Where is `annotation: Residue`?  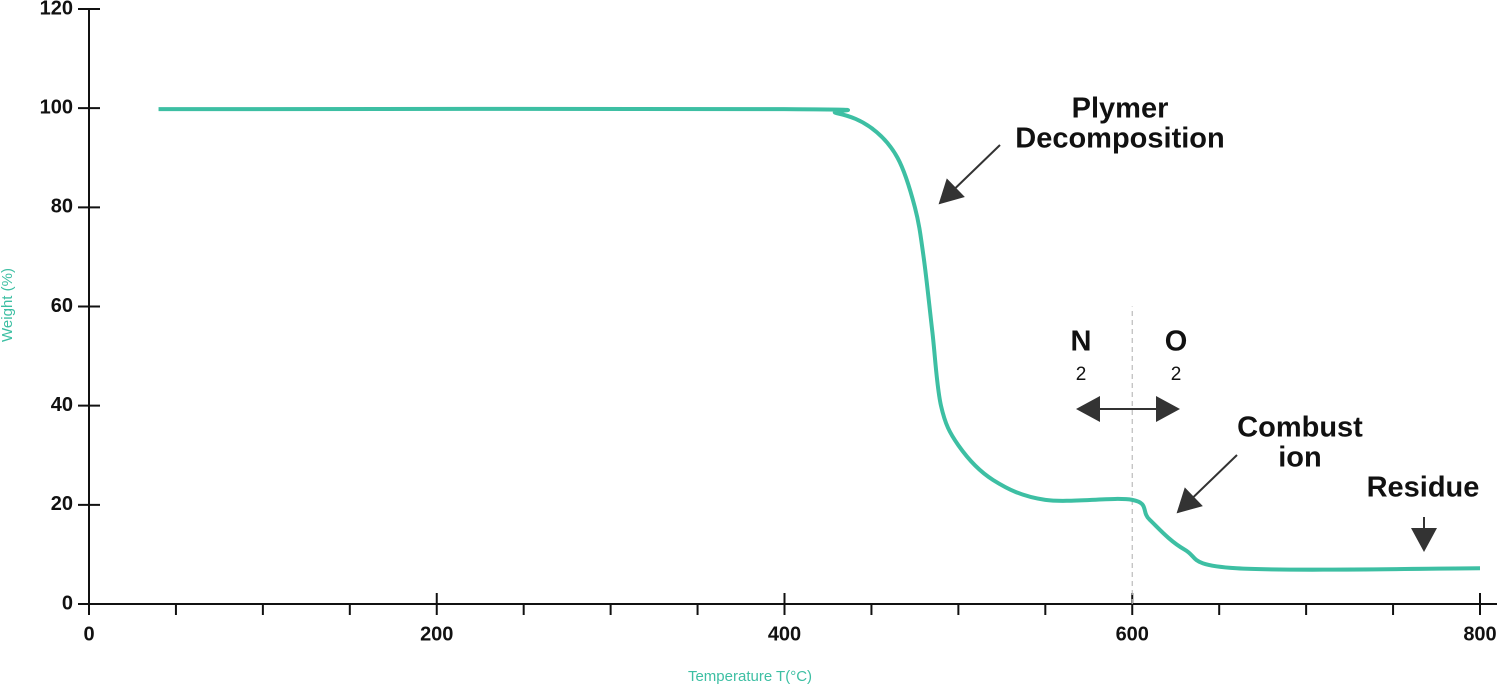 annotation: Residue is located at coordinates (1423, 488).